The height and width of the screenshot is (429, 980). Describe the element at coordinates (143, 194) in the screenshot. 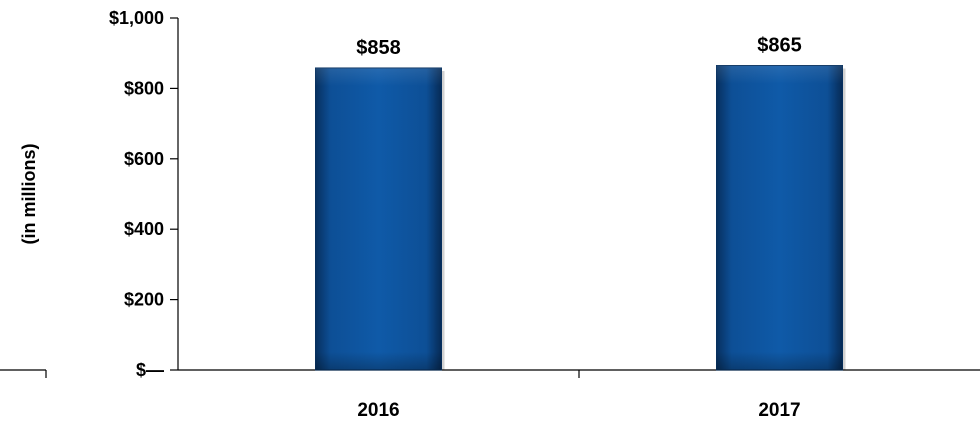

I see `y-ticks: $— $200 $400 $600 $800 $1,000` at that location.